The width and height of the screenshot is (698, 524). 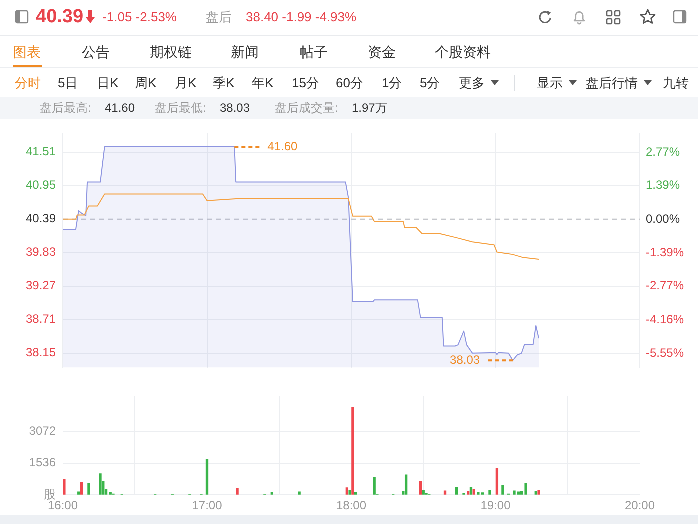 I want to click on x-tick-label: 17:00, so click(x=207, y=505).